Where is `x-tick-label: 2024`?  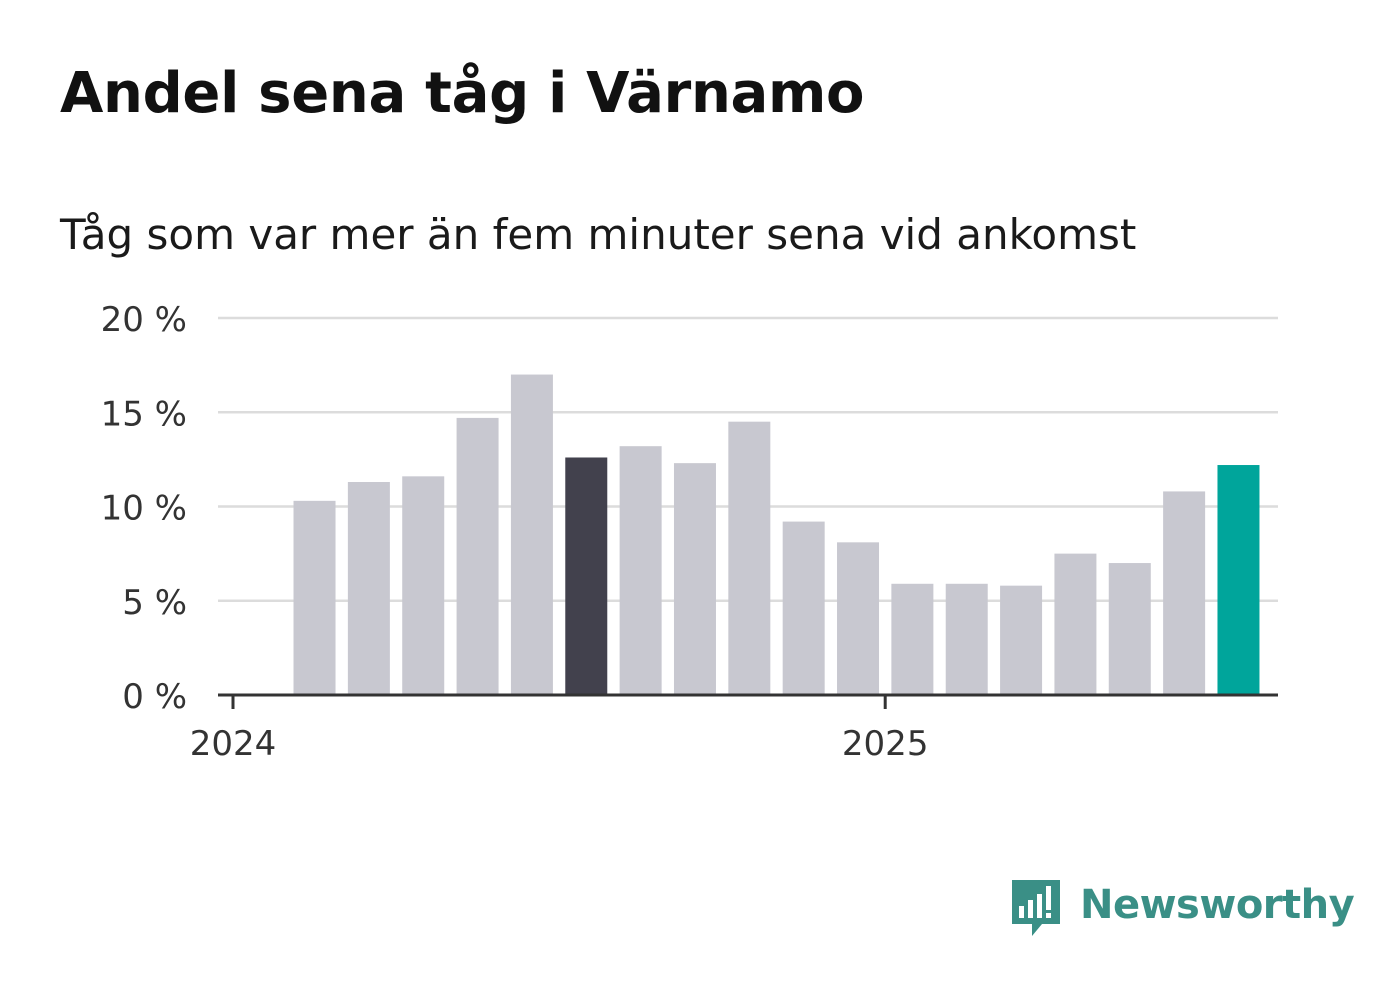
x-tick-label: 2024 is located at coordinates (233, 744).